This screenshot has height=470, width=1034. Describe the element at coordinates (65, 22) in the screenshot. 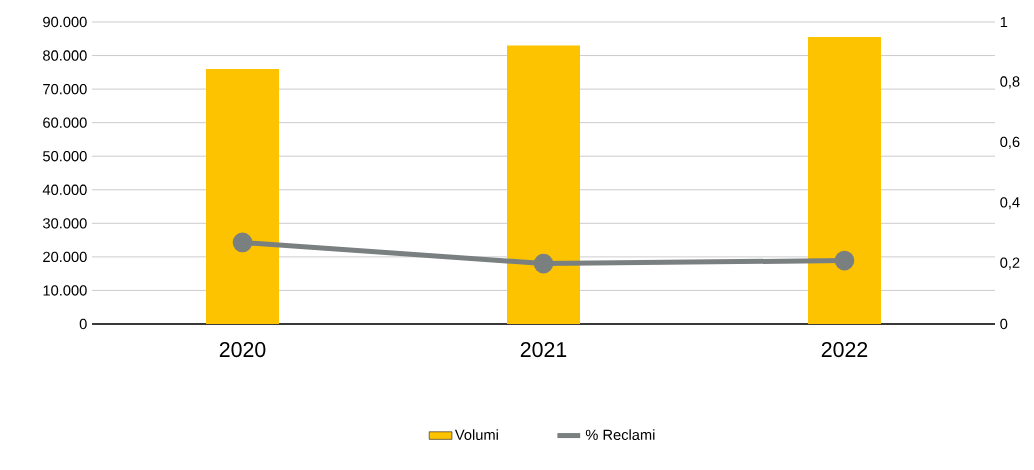

I see `y-tick-label: 90.000` at that location.